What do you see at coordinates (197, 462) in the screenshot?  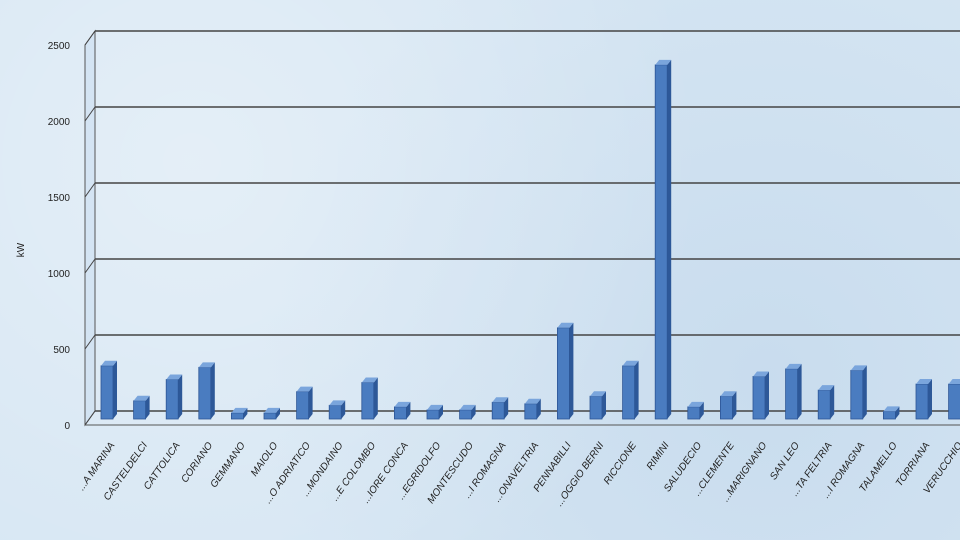 I see `x-tick-label: CORIANO` at bounding box center [197, 462].